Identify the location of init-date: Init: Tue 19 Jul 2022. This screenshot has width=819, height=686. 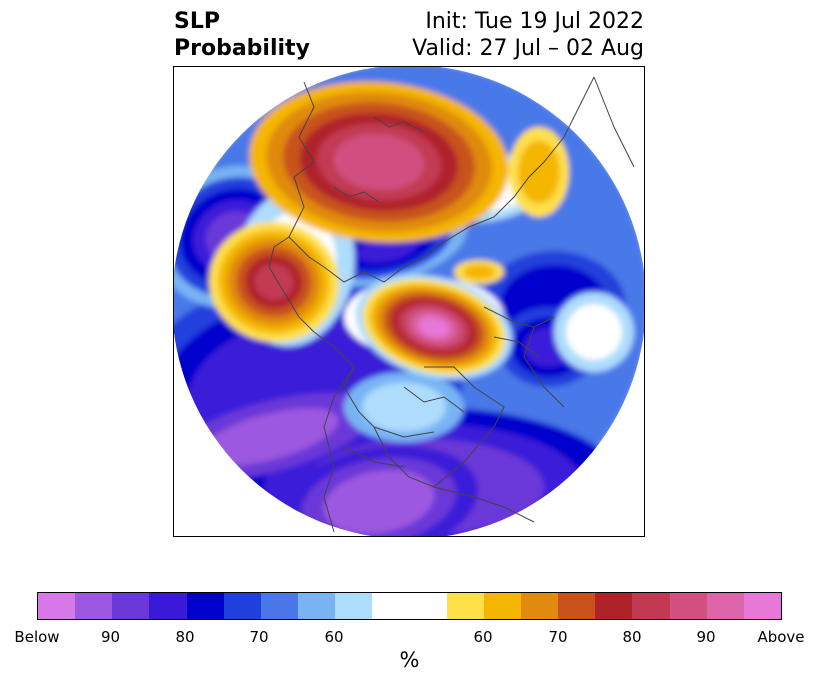
(534, 21).